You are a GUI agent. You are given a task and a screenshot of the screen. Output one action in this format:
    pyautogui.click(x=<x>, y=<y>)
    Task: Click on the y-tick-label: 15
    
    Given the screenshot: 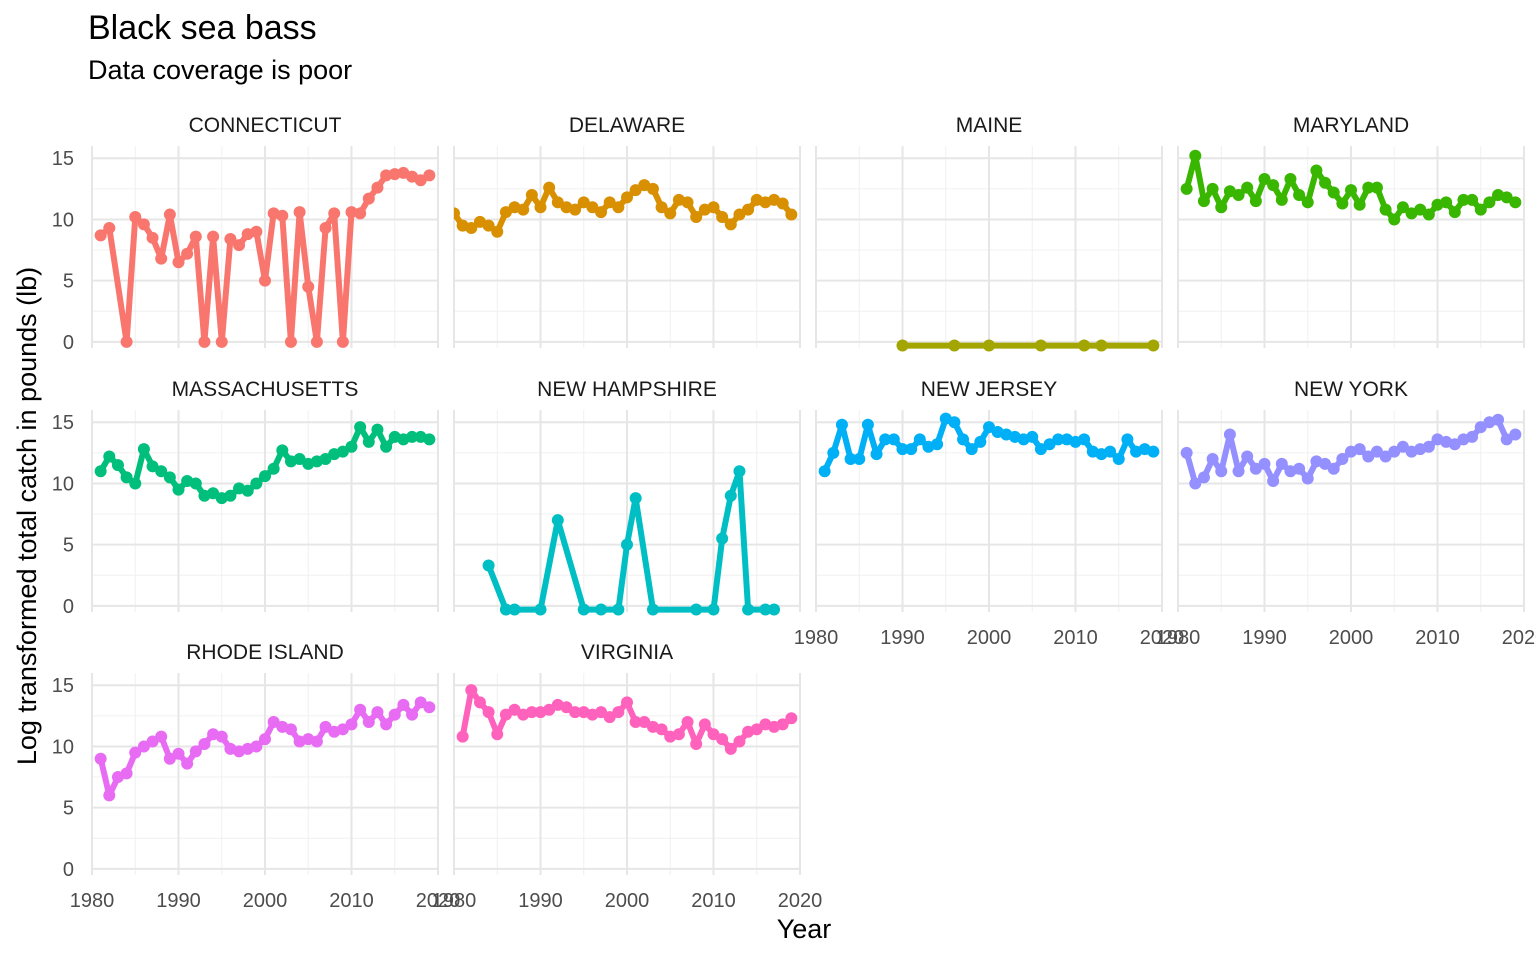 What is the action you would take?
    pyautogui.click(x=63, y=423)
    